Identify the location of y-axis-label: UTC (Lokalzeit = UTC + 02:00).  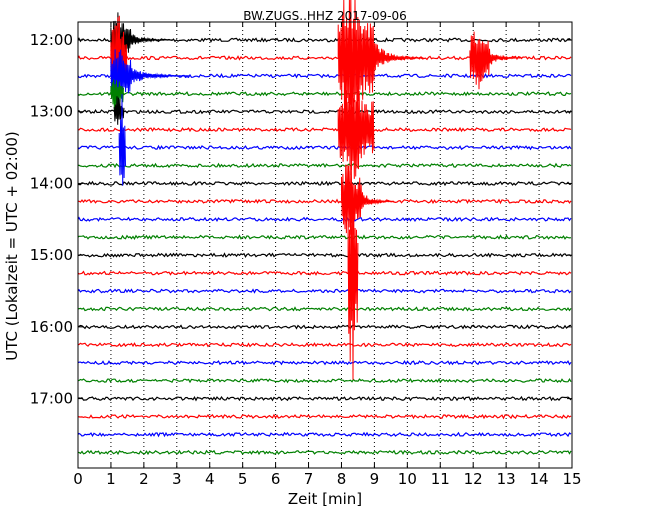
(12, 246).